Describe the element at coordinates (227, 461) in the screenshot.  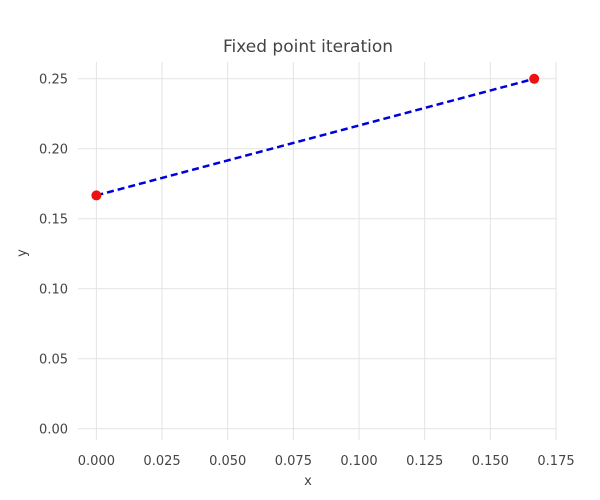
I see `x-tick-label: 0.050` at that location.